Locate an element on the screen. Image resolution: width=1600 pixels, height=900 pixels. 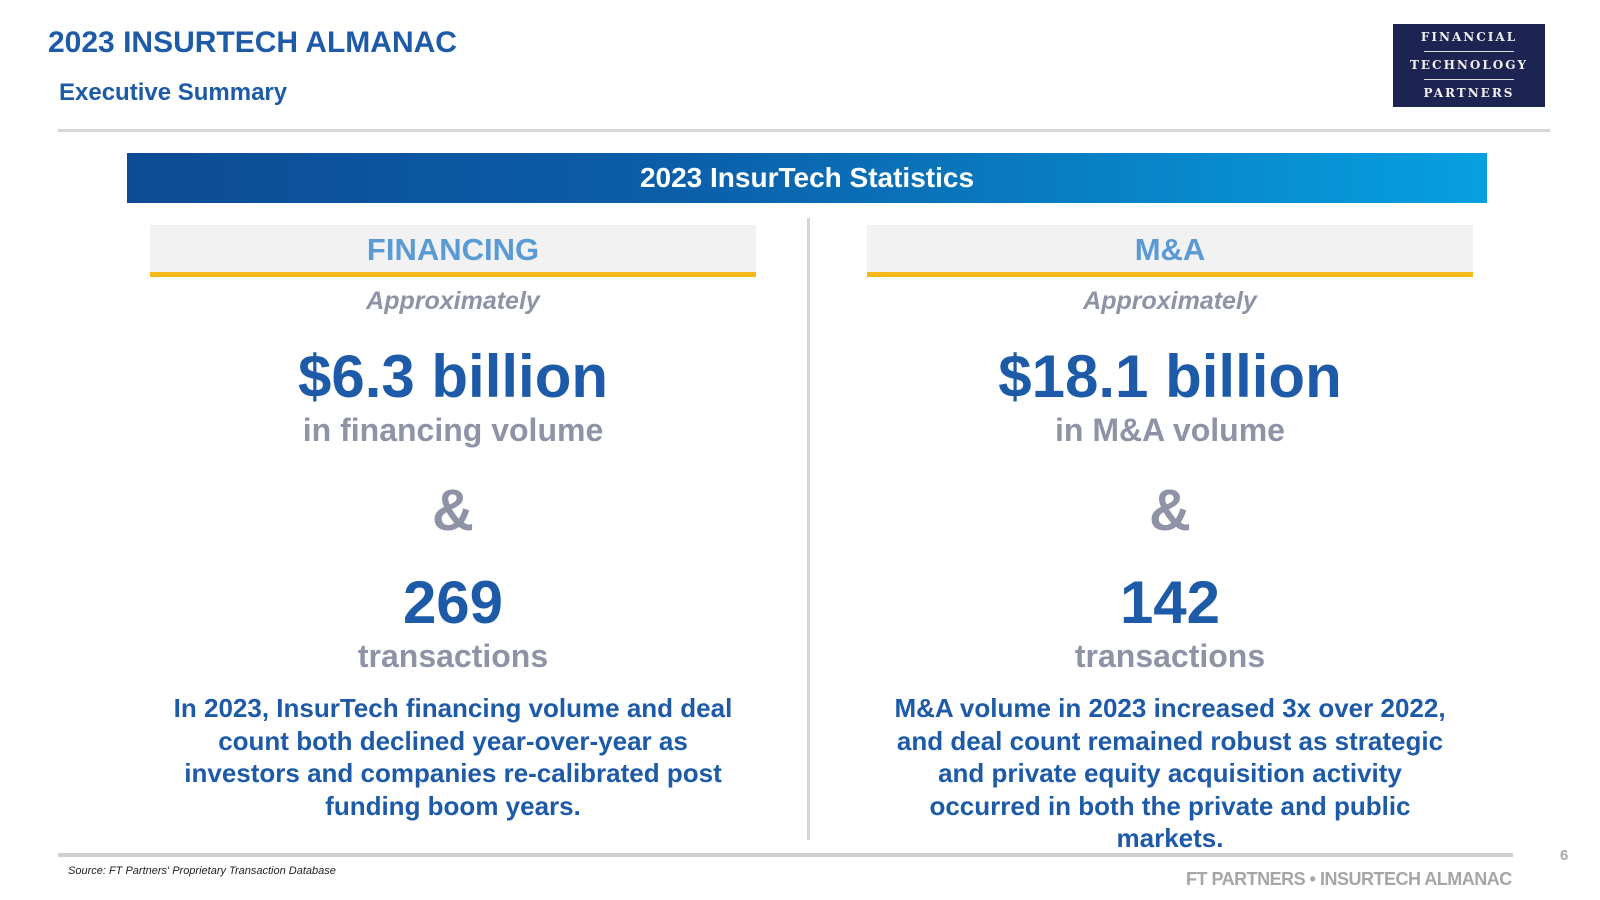
page-title: 2023 INSURTECH ALMANAC is located at coordinates (252, 42).